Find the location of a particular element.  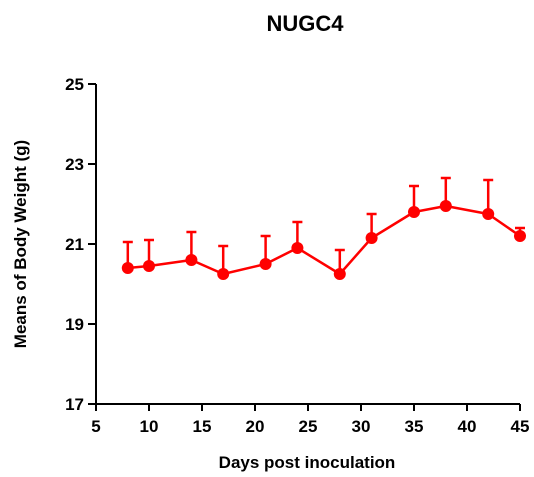

series-line is located at coordinates (324, 240).